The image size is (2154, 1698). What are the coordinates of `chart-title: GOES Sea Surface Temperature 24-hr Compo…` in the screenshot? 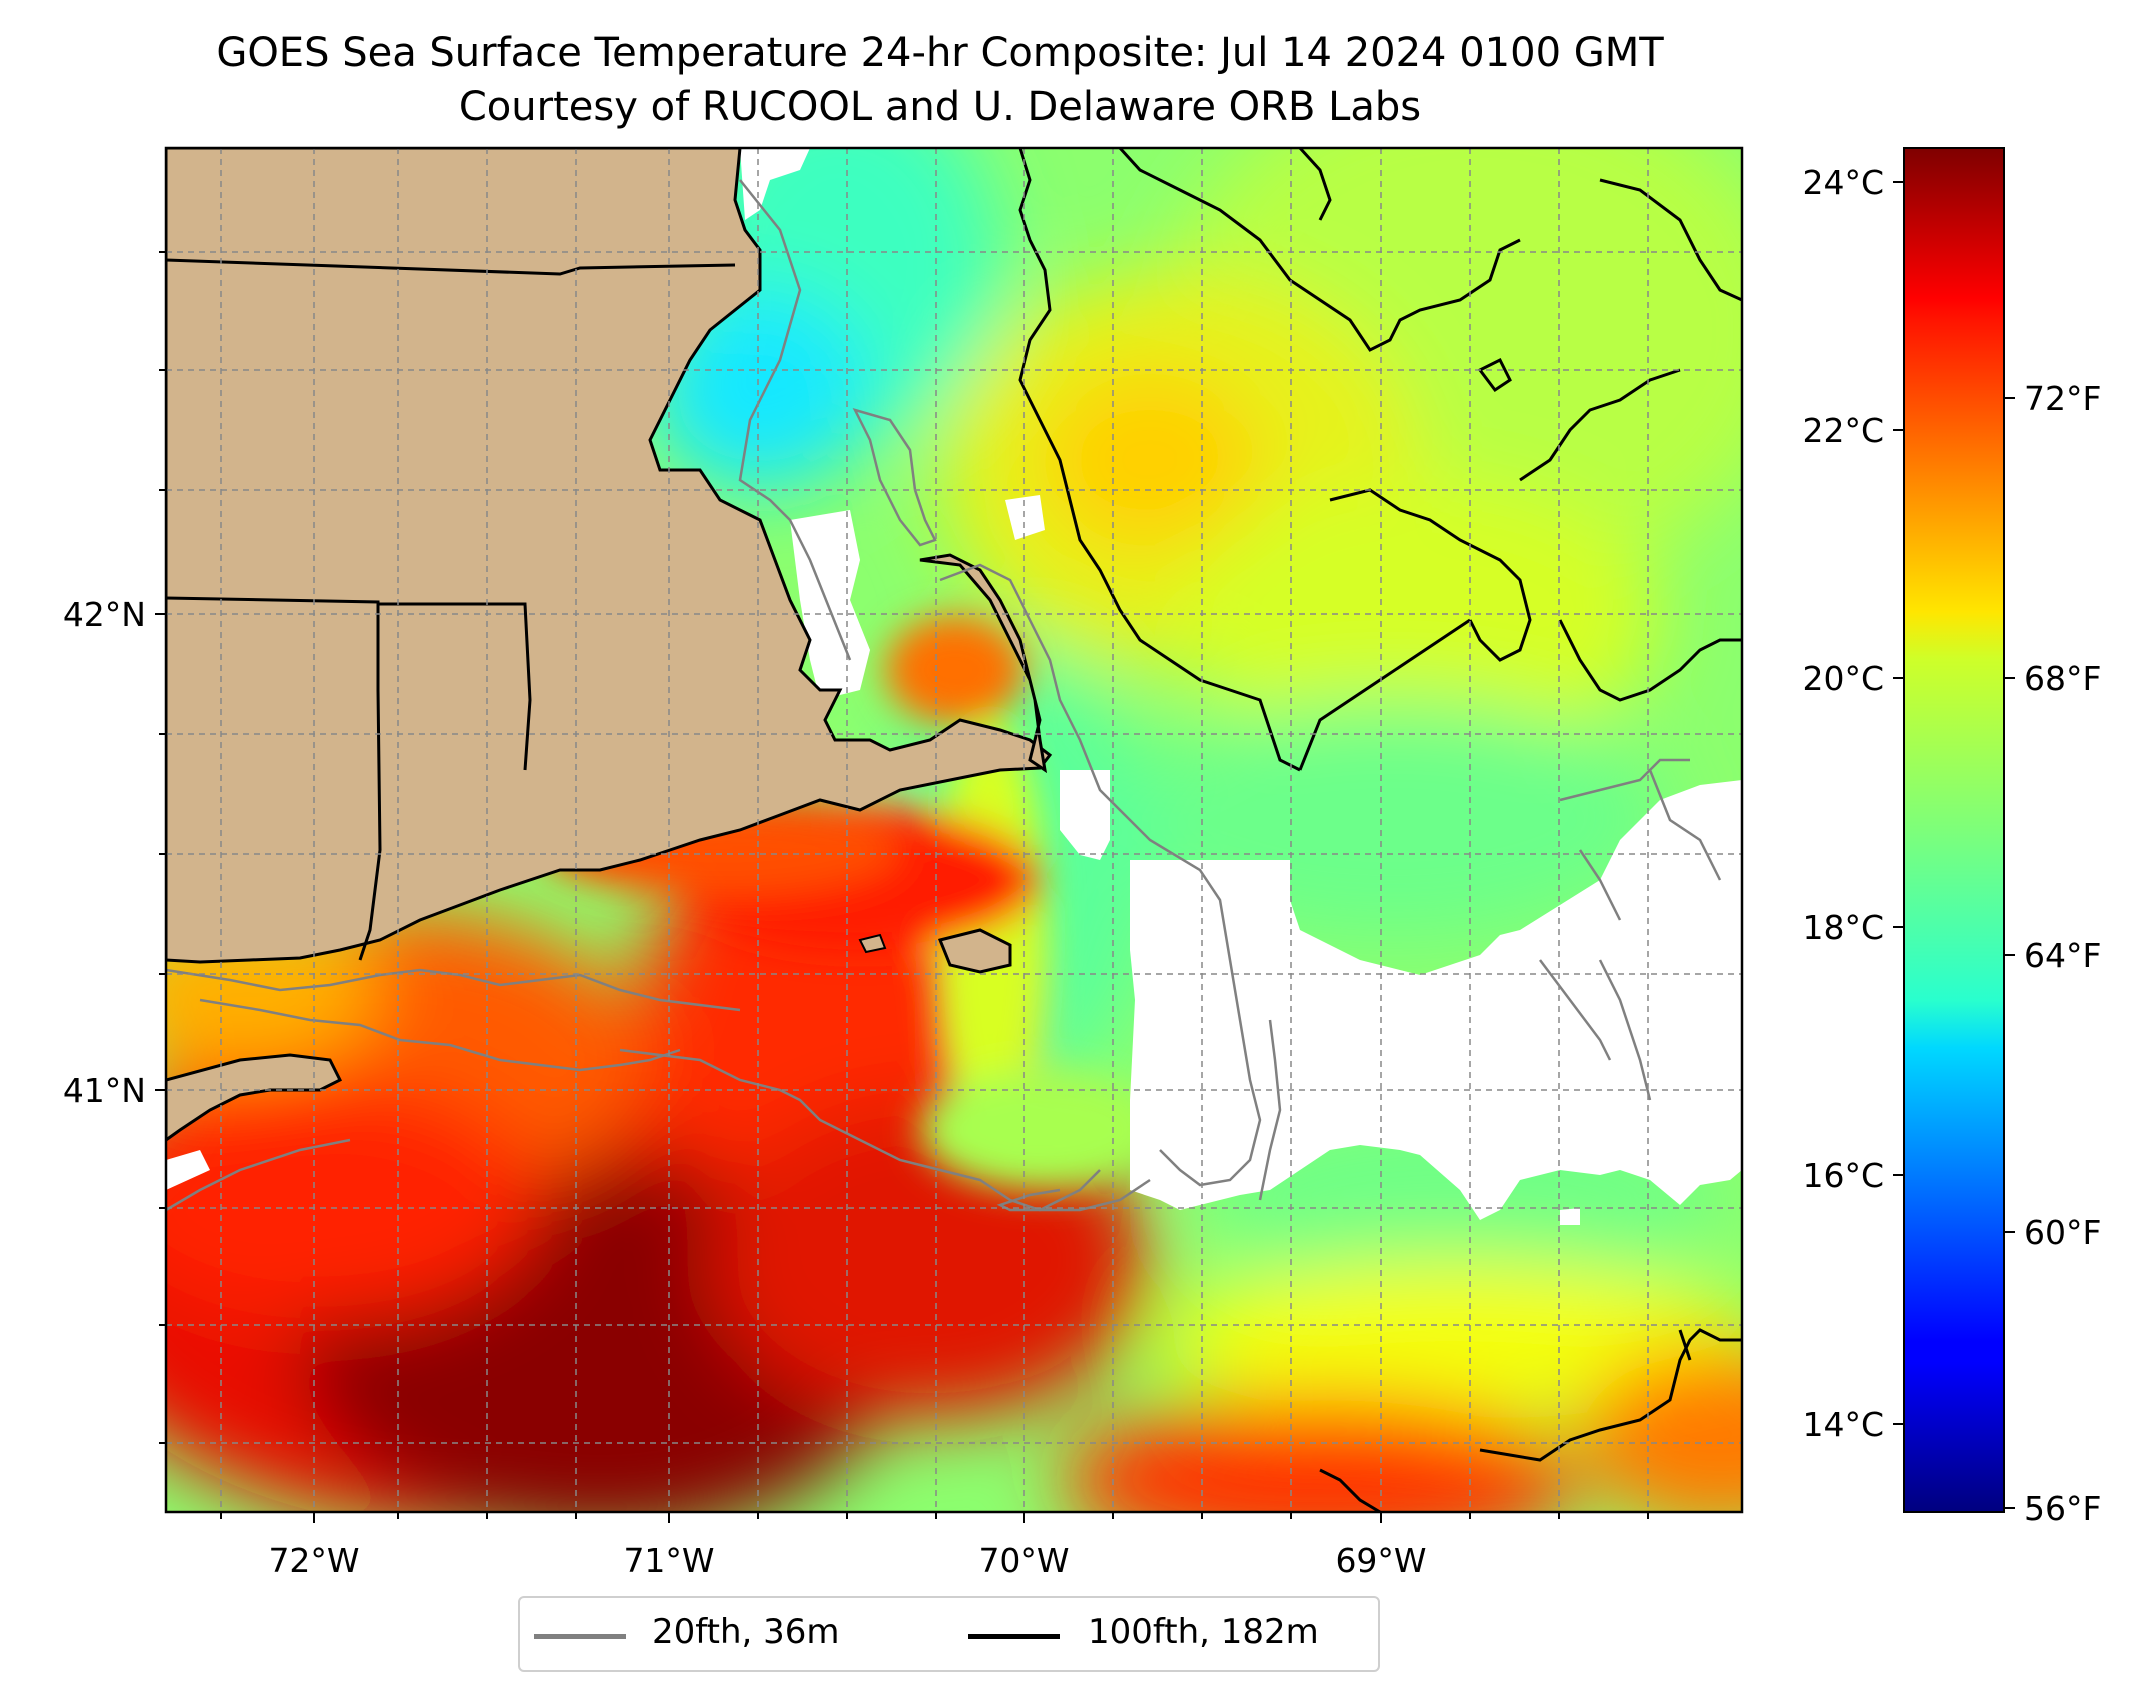 It's located at (940, 53).